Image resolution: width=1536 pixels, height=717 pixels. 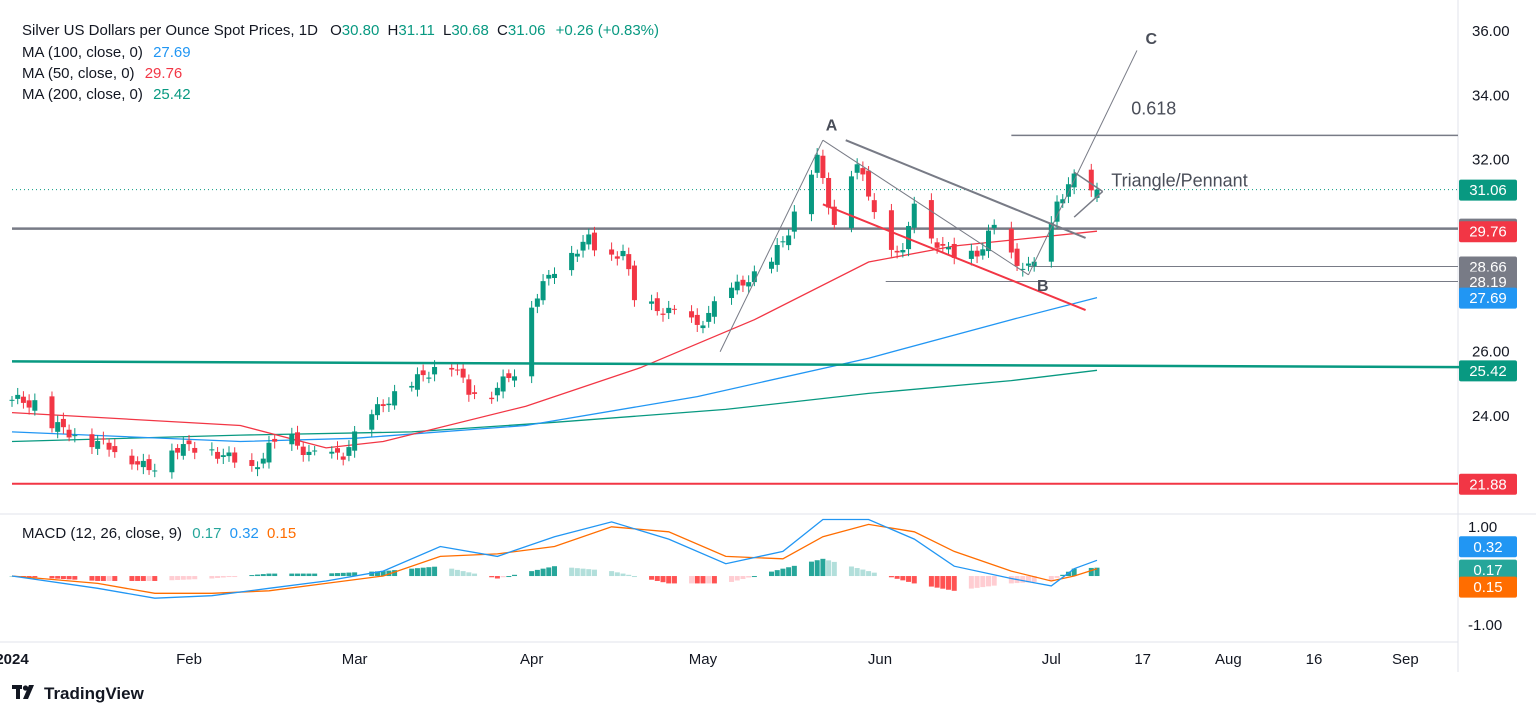 What do you see at coordinates (607, 30) in the screenshot?
I see `change-value: +0.26 (+0.83%)` at bounding box center [607, 30].